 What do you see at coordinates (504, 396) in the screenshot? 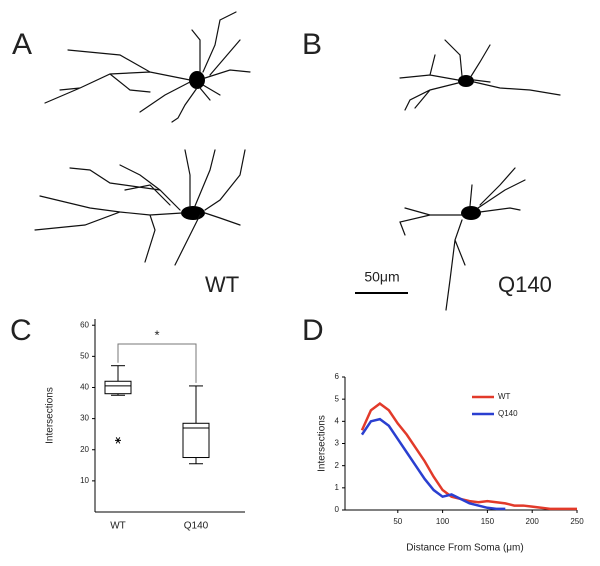
I see `legend-label: WT` at bounding box center [504, 396].